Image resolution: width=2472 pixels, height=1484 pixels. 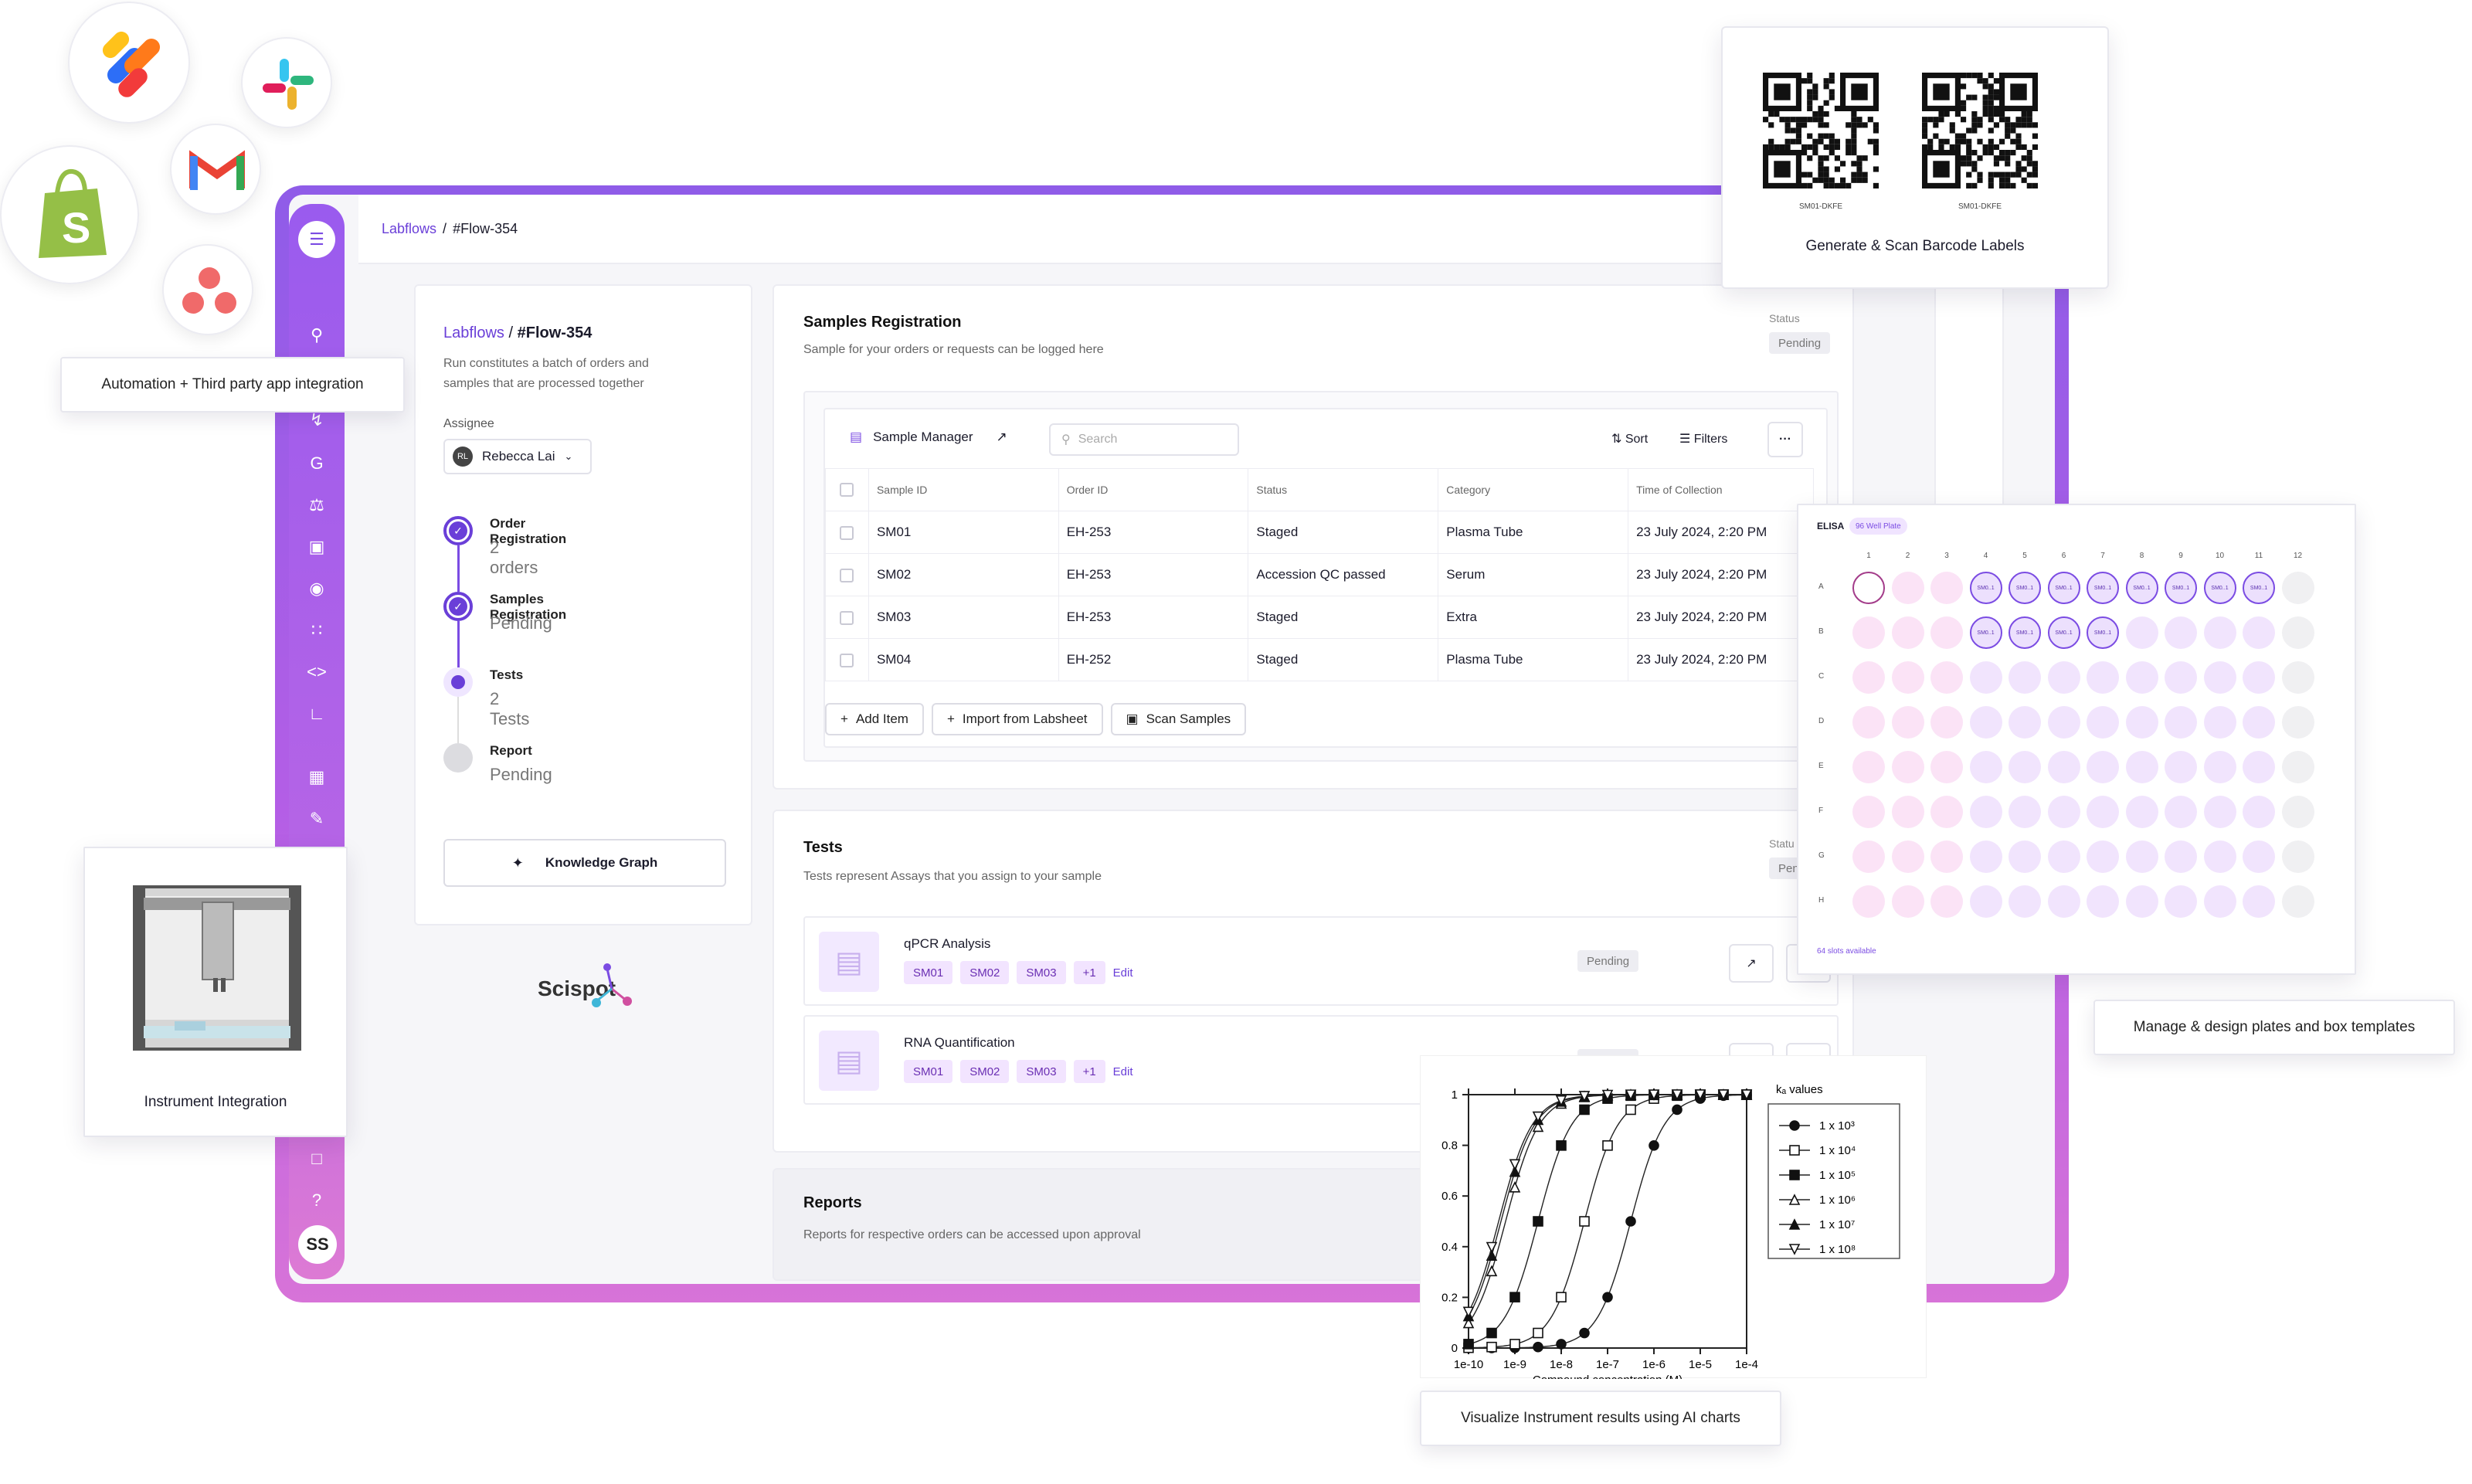 What do you see at coordinates (317, 671) in the screenshot?
I see `code-icon: <>` at bounding box center [317, 671].